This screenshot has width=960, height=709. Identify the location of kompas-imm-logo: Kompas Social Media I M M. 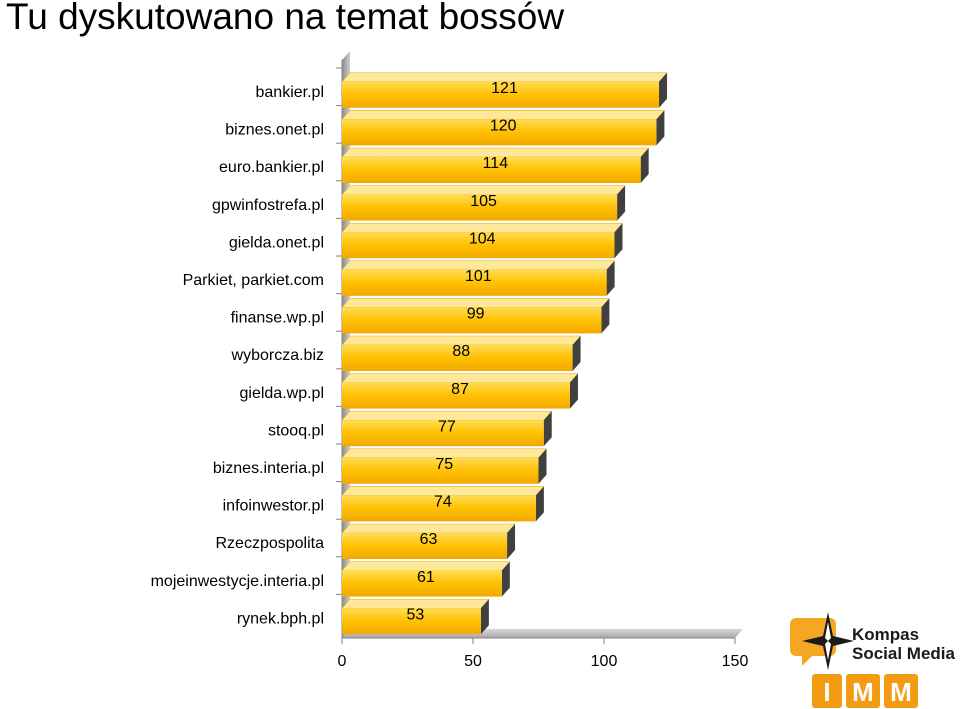
(873, 660).